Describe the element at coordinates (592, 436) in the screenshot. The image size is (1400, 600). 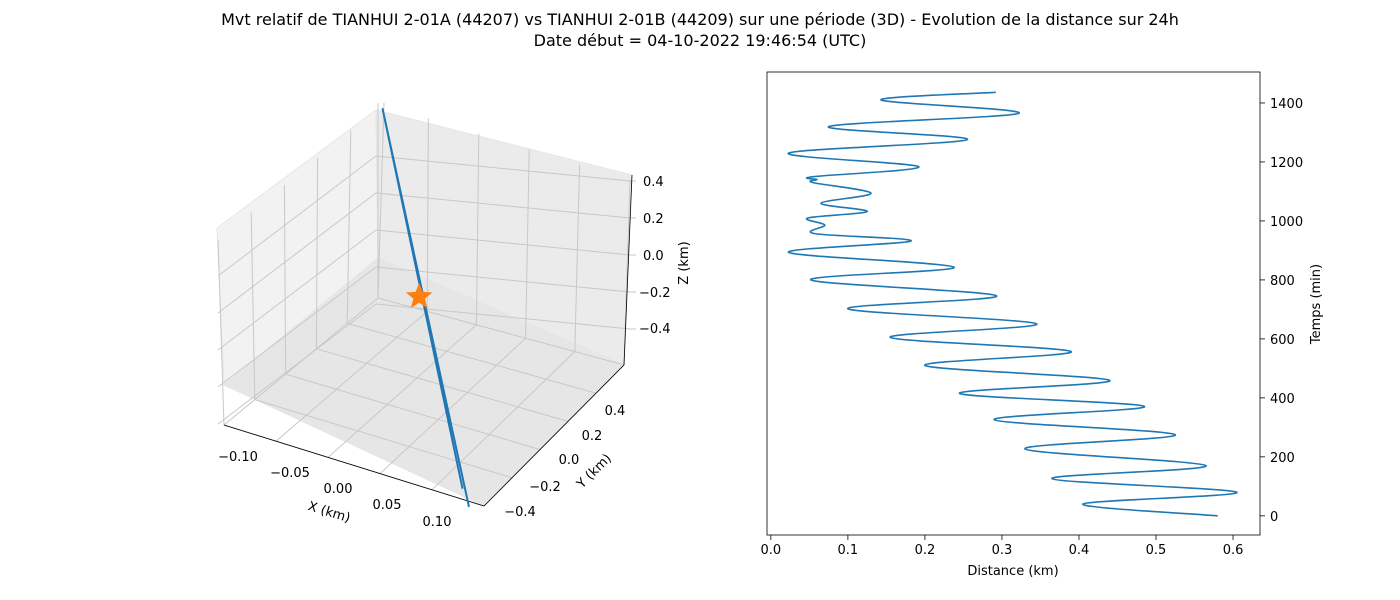
I see `y-tick-label: 0.2` at that location.